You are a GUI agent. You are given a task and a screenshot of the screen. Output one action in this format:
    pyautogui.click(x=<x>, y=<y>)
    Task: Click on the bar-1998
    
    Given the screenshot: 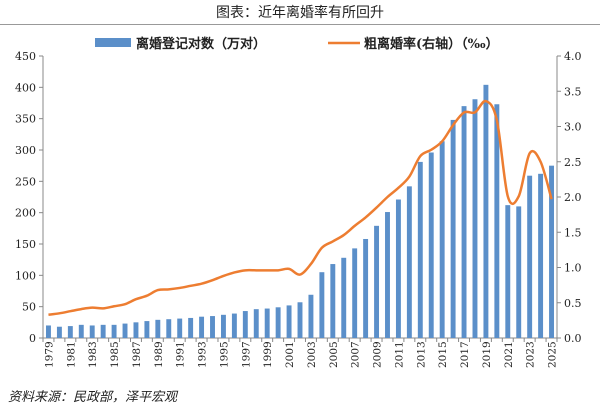 What is the action you would take?
    pyautogui.click(x=256, y=323)
    